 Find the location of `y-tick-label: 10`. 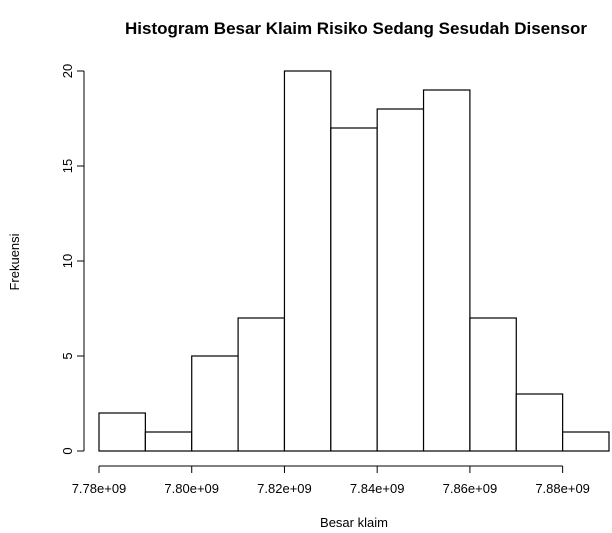

y-tick-label: 10 is located at coordinates (67, 261).